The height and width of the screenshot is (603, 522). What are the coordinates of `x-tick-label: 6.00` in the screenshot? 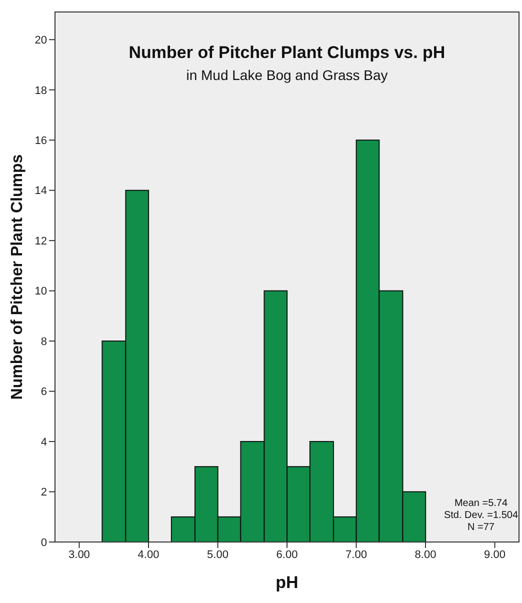 It's located at (287, 554).